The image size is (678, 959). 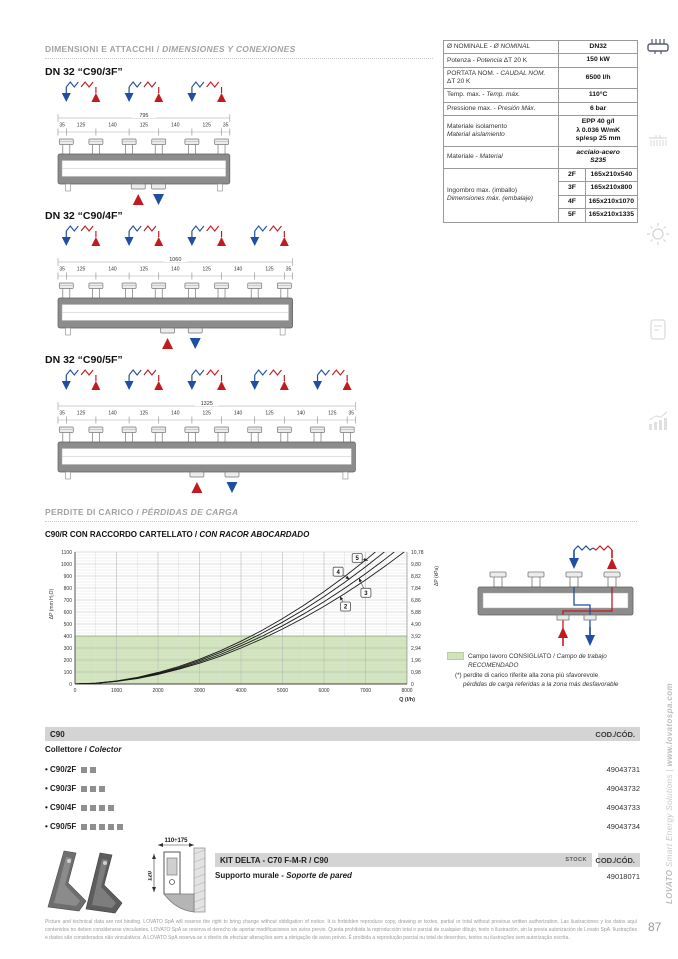 What do you see at coordinates (283, 875) in the screenshot?
I see `kit-delta-subtitle: Supporto murale - Soporte de pared` at bounding box center [283, 875].